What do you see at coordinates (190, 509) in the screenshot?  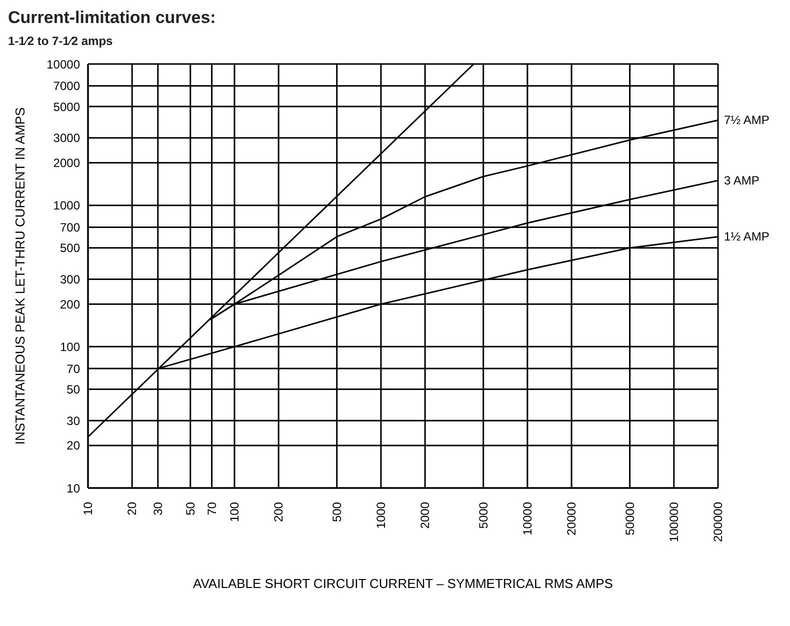 I see `x-tick-label: 50` at bounding box center [190, 509].